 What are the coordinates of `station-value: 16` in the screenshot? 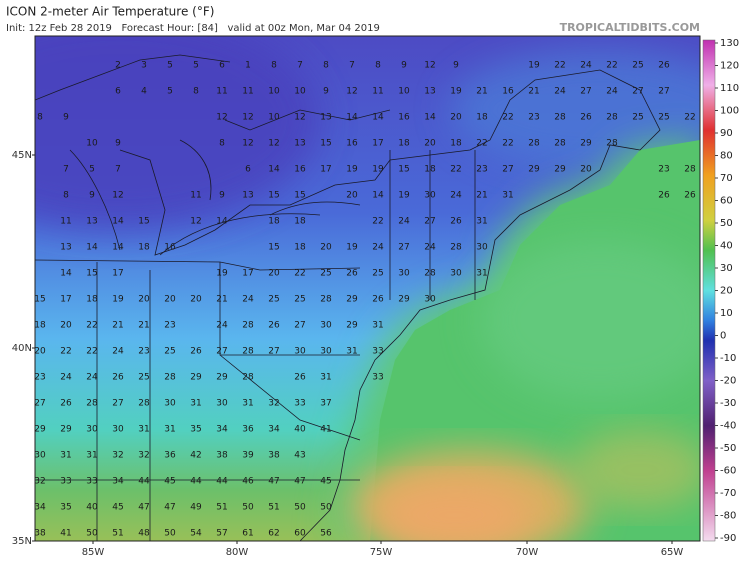 It's located at (300, 170).